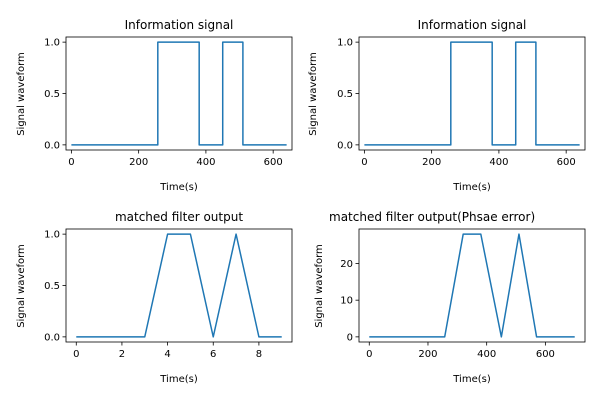 This screenshot has height=400, width=600. I want to click on y-tick-labels: 0 10 20, so click(346, 301).